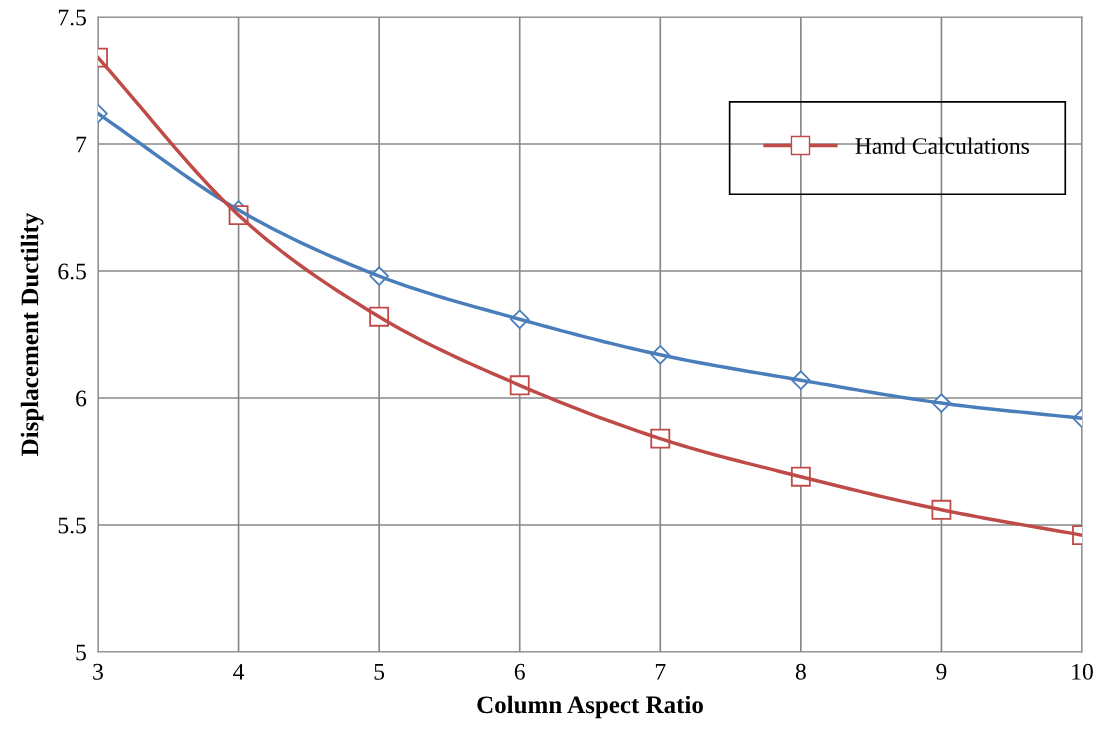 The image size is (1101, 738). What do you see at coordinates (72, 525) in the screenshot?
I see `y-tick-label: 5.5` at bounding box center [72, 525].